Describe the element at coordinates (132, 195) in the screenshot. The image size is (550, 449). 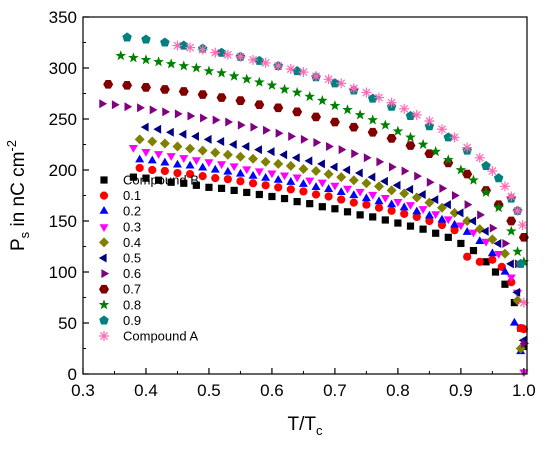
I see `legend-label: 0.1` at that location.